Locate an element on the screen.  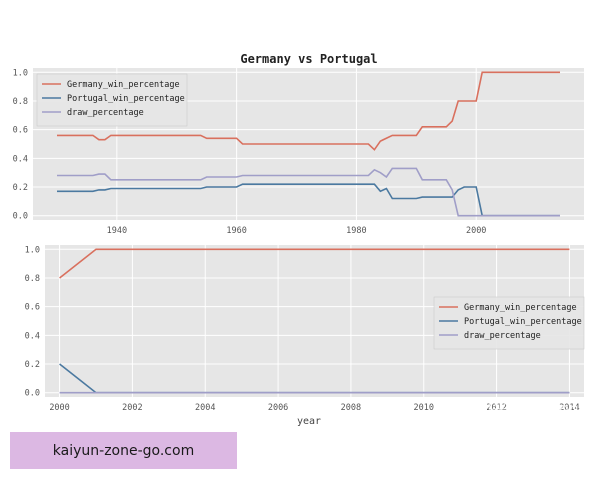
x-tick-label: 1940 is located at coordinates (117, 231).